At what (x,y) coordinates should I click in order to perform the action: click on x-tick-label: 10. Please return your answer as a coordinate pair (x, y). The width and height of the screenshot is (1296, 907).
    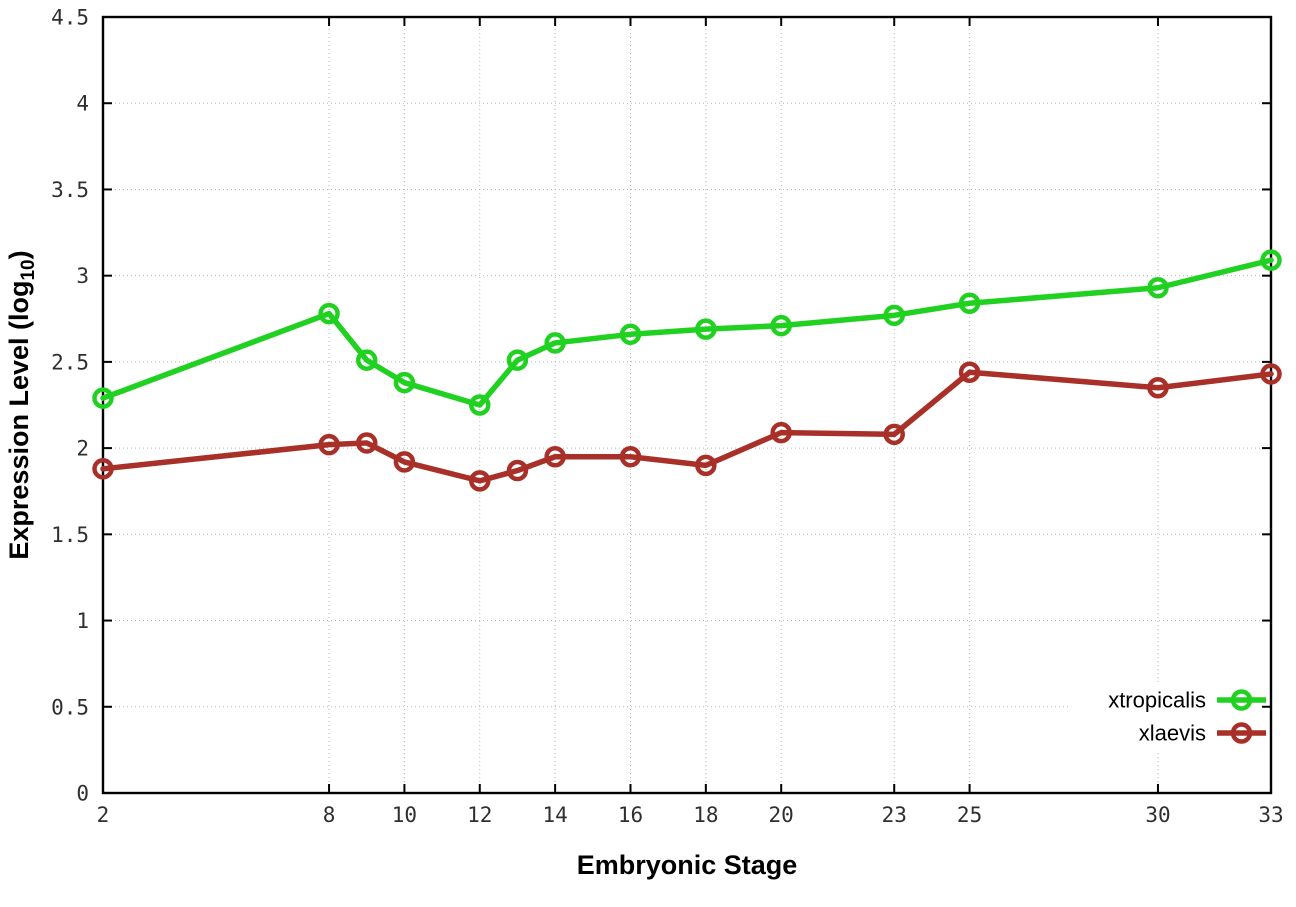
    Looking at the image, I should click on (404, 815).